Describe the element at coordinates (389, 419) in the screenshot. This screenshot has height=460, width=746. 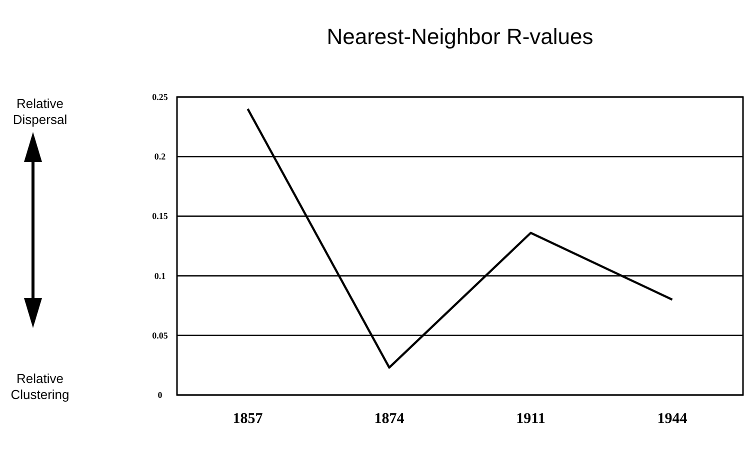
I see `x-tick-label: 1874` at that location.